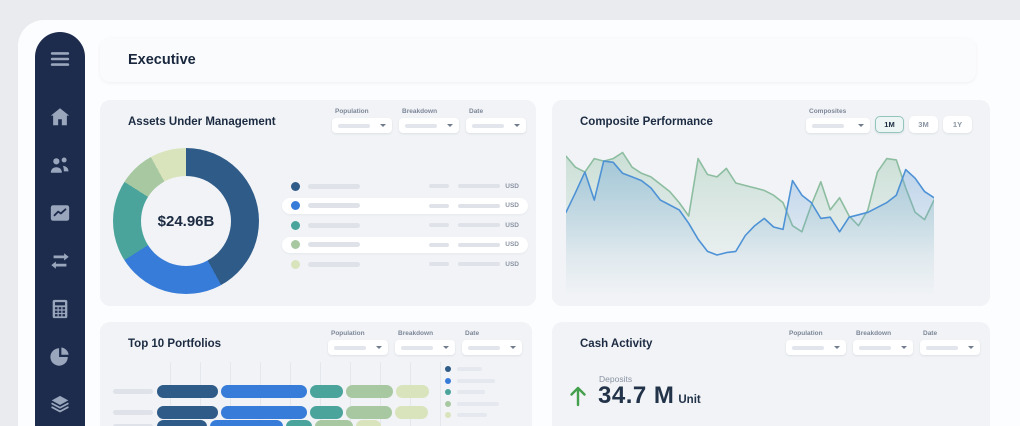  I want to click on menu-icon, so click(60, 59).